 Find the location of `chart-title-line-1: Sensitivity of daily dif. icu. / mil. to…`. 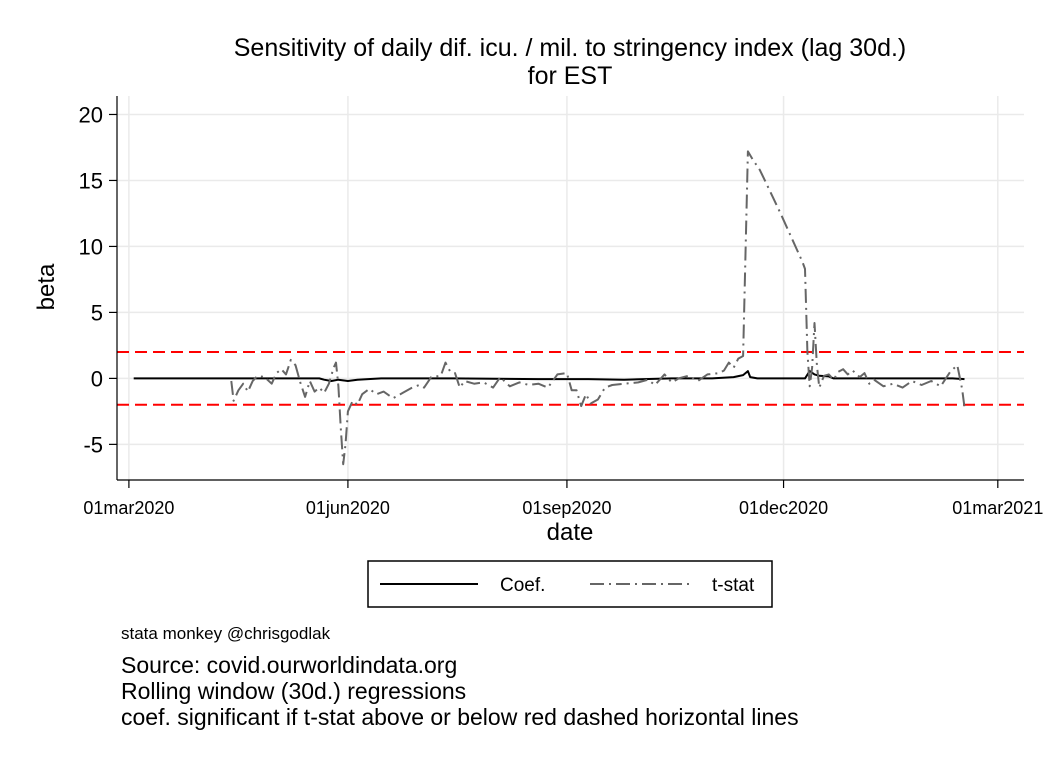

chart-title-line-1: Sensitivity of daily dif. icu. / mil. to… is located at coordinates (570, 48).